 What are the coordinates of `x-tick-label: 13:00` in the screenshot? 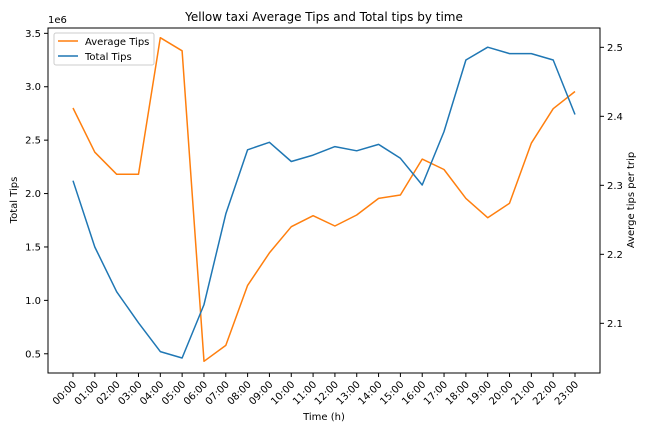 It's located at (349, 393).